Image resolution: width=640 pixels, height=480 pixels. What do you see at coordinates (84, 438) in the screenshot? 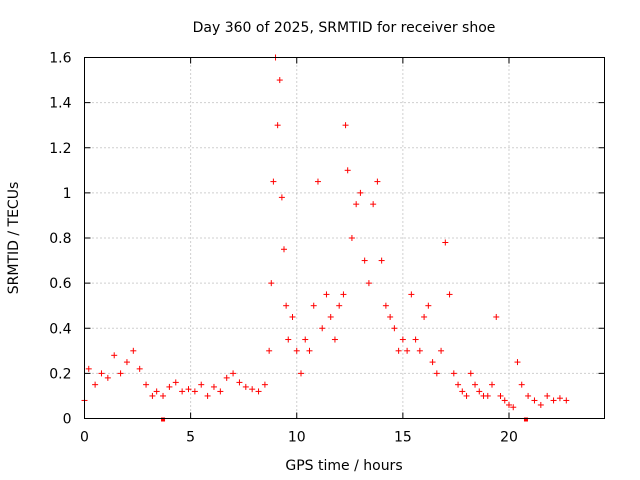
I see `x-tick-label: 0` at bounding box center [84, 438].